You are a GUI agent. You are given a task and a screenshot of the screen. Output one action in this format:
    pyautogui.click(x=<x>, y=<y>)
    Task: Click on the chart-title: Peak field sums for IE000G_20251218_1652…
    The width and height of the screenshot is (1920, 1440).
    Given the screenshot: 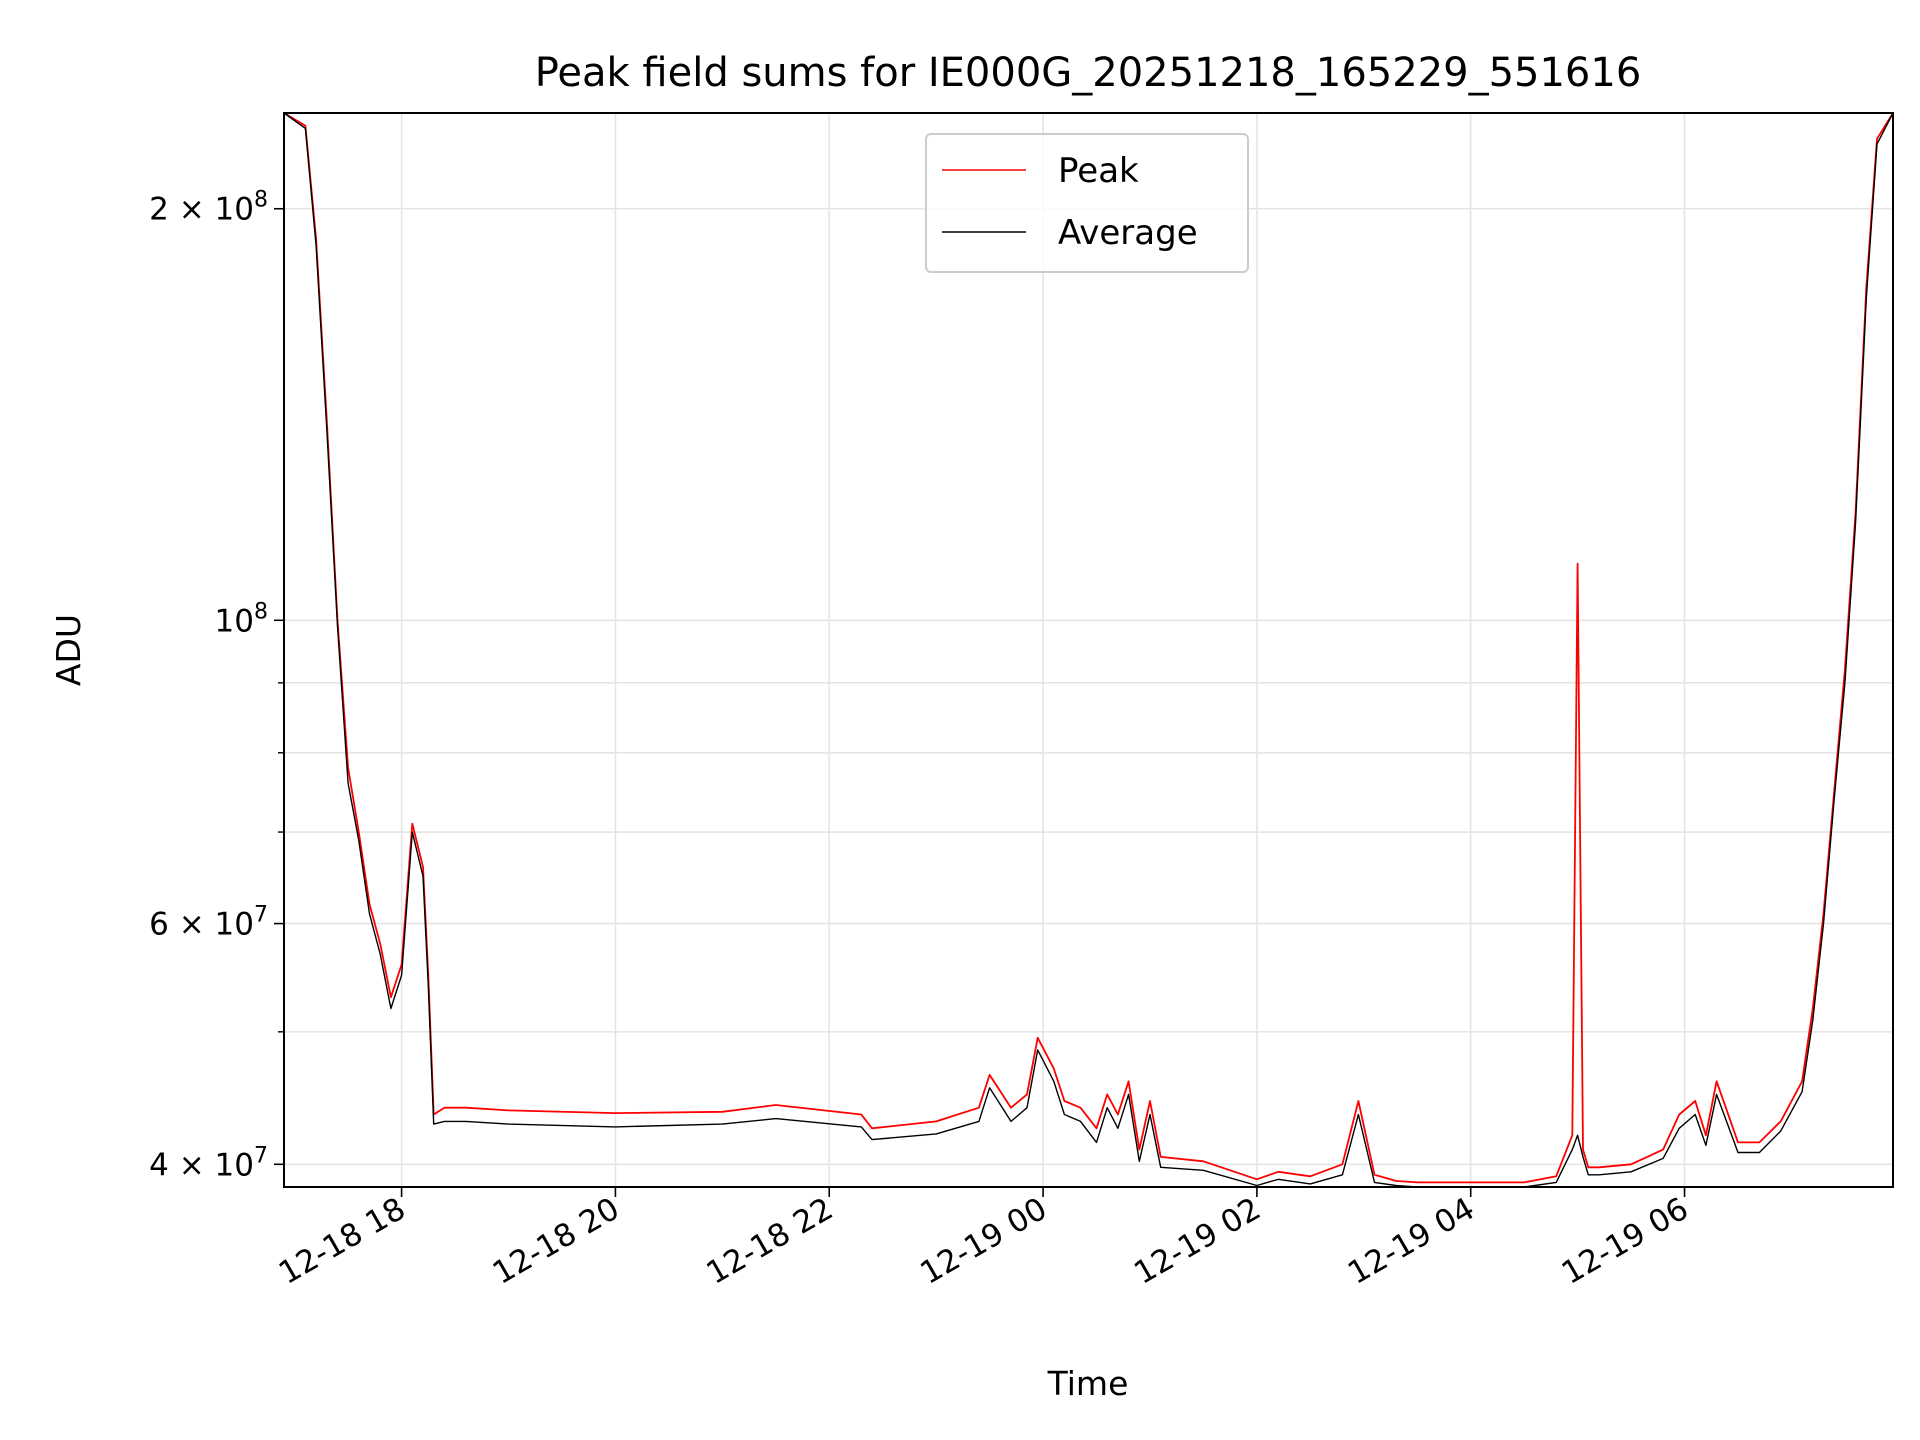 What is the action you would take?
    pyautogui.click(x=1088, y=73)
    